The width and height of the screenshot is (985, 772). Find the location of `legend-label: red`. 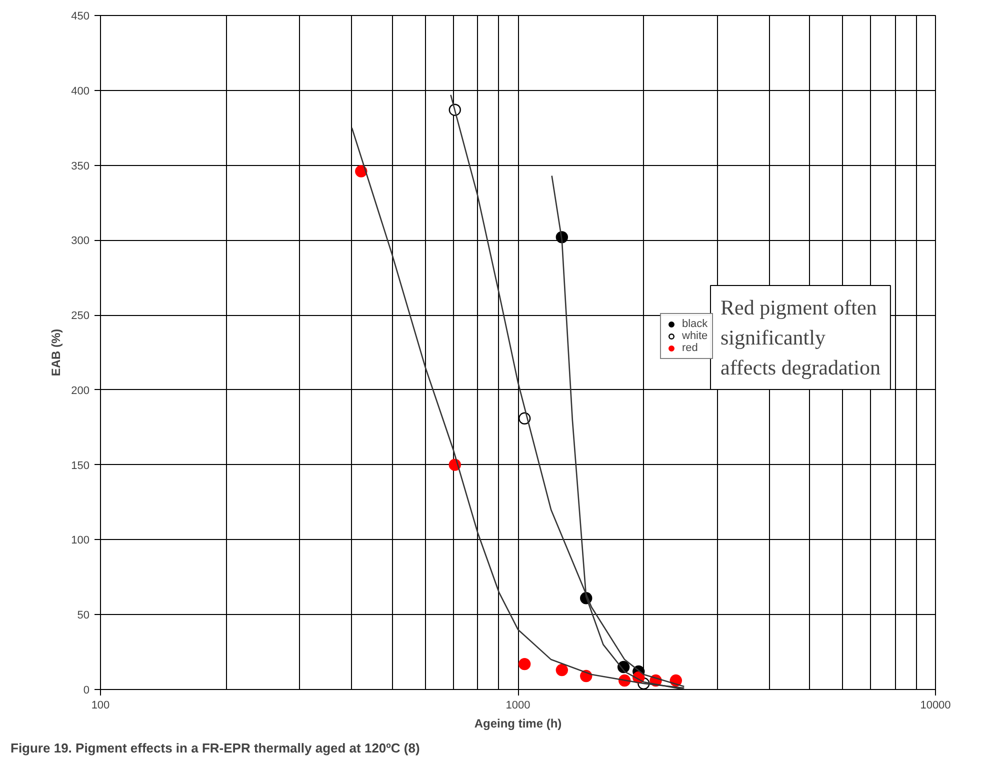

legend-label: red is located at coordinates (690, 348).